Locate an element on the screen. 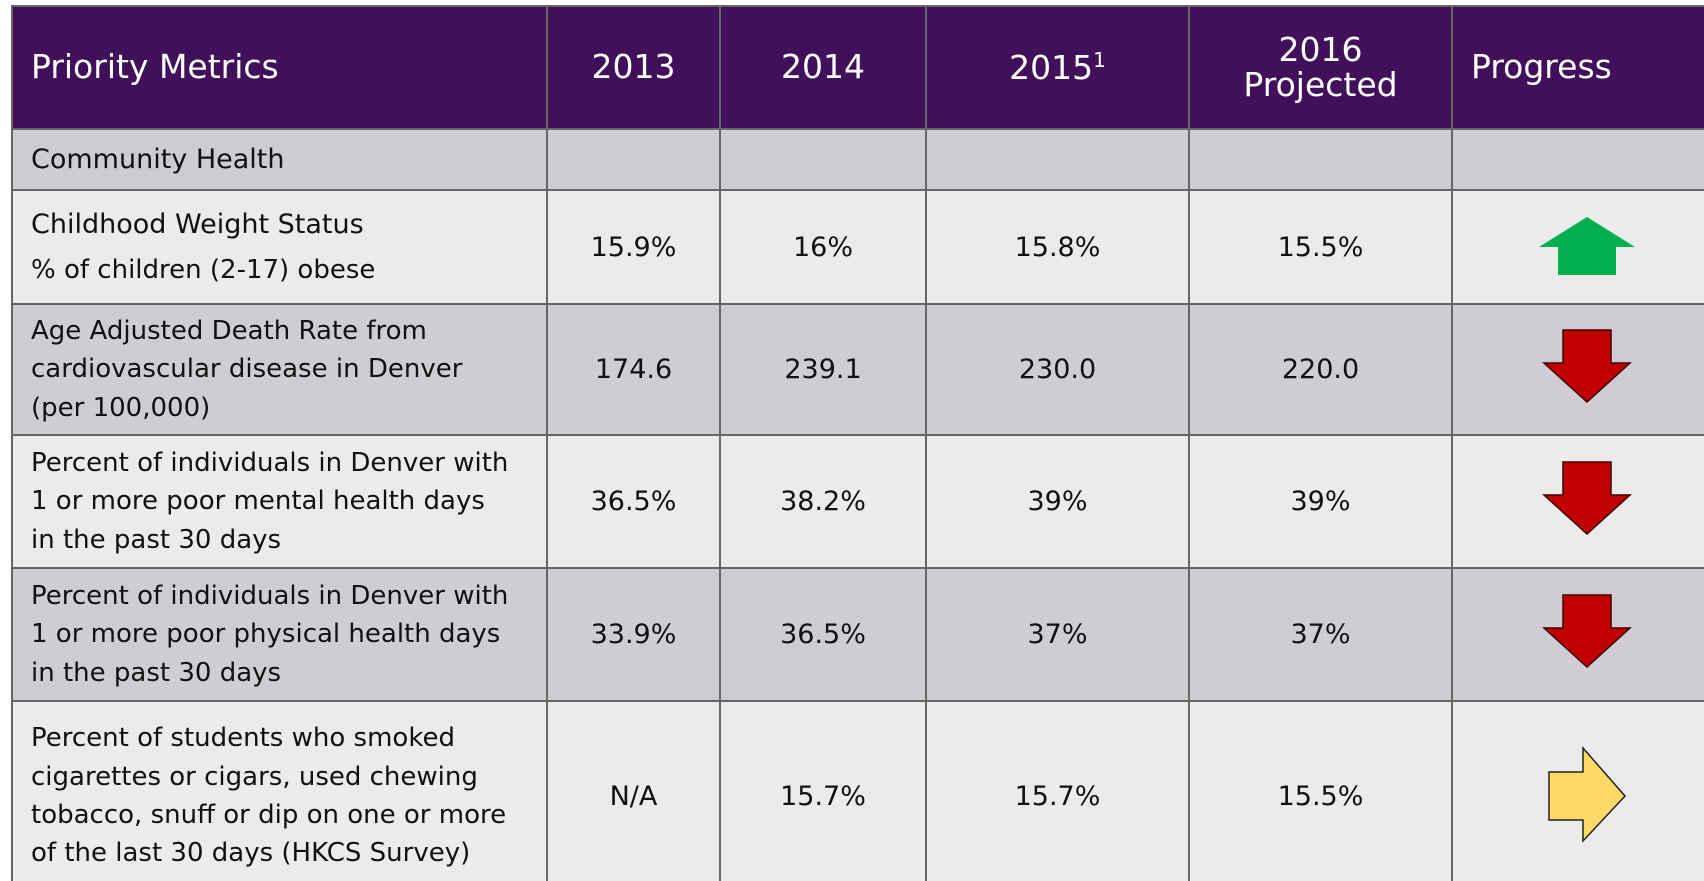  metric-line: tobacco, snuff or dip on one or more is located at coordinates (269, 815).